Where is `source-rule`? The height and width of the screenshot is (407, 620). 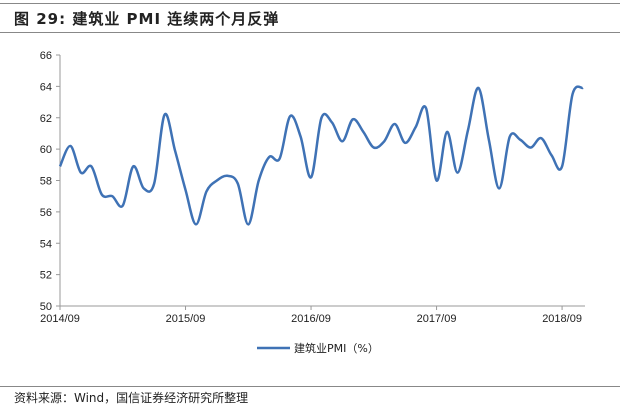 source-rule is located at coordinates (310, 386).